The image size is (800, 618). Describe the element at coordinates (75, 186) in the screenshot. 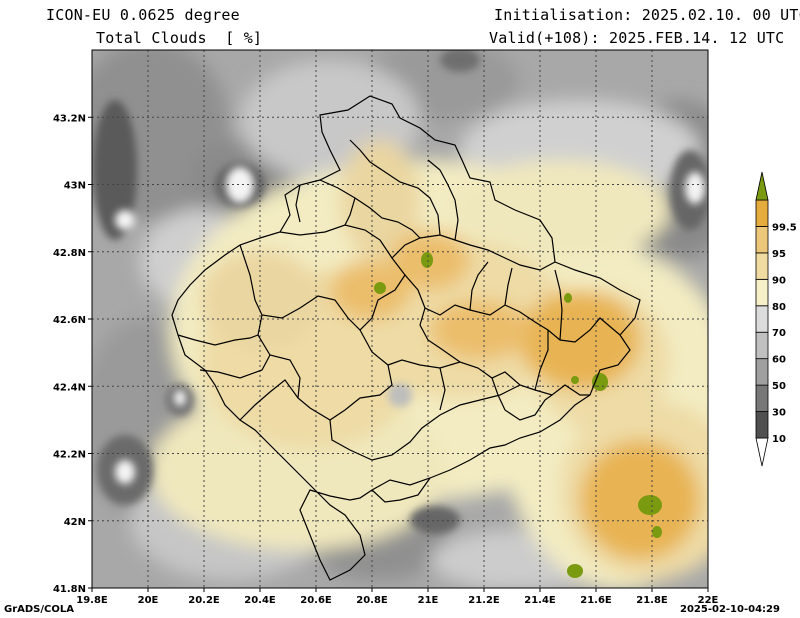

I see `y-tick-label: 43N` at that location.